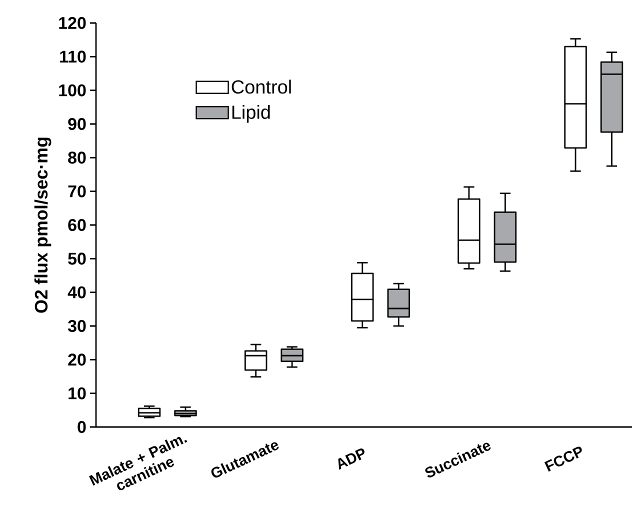 The image size is (632, 523). I want to click on y-tick-label: 10, so click(77, 393).